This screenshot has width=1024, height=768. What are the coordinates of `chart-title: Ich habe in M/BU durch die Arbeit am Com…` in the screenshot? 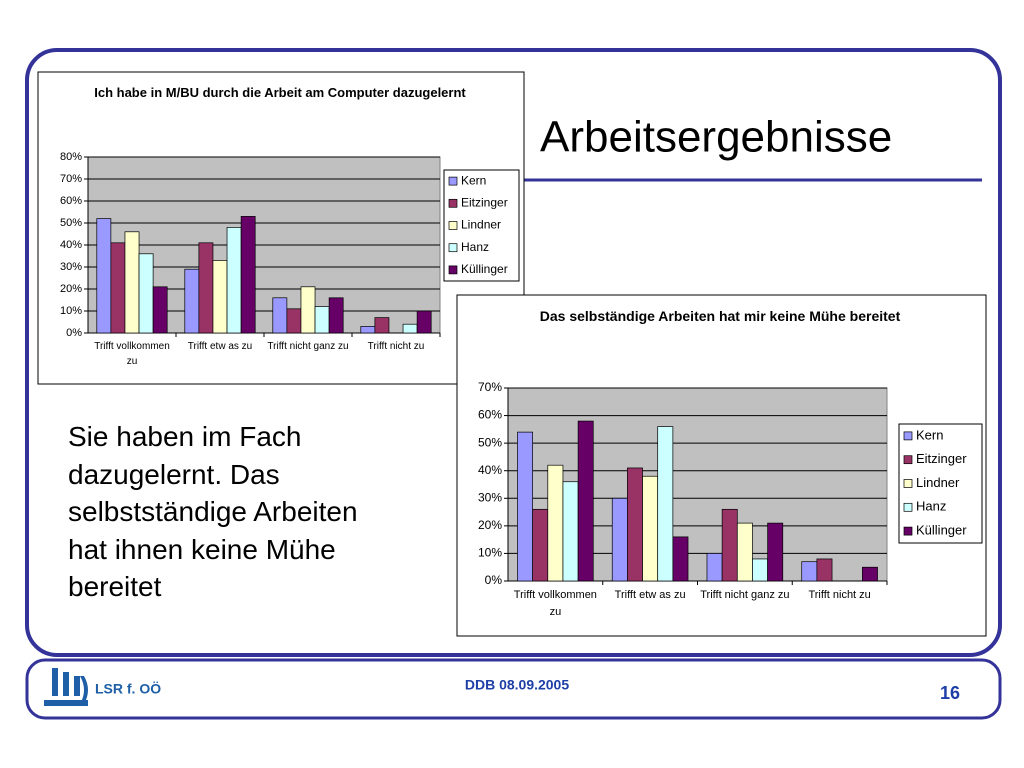 It's located at (280, 92).